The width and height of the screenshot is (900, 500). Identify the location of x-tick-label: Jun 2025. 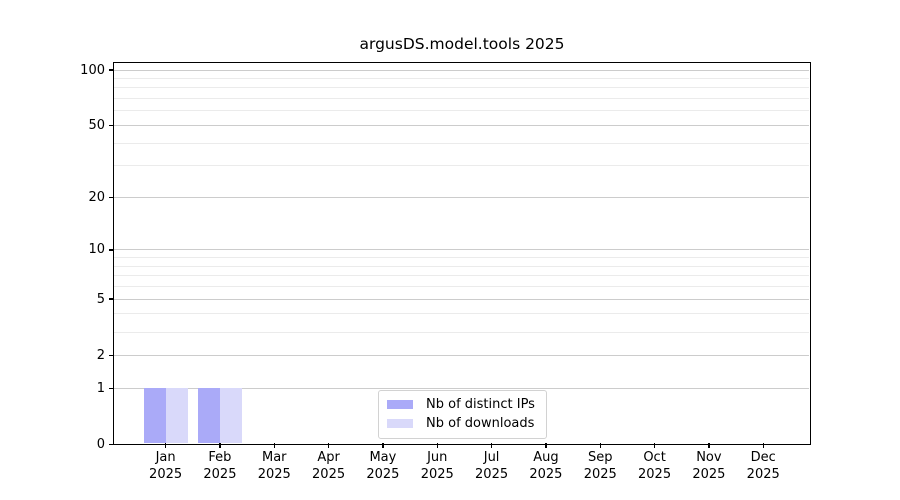
(437, 466).